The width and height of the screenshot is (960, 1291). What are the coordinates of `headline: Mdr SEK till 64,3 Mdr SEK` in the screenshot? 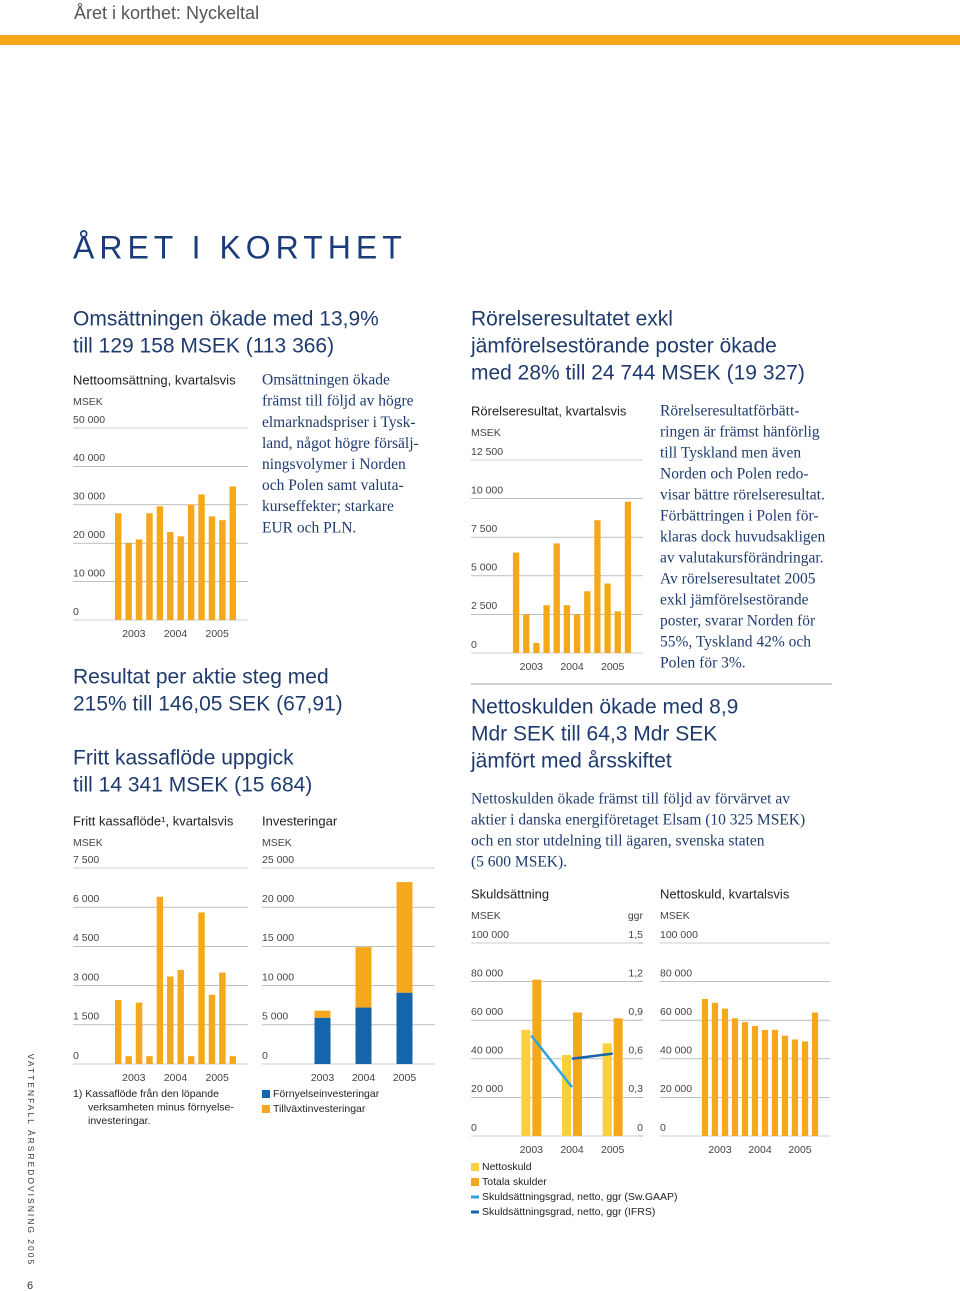 It's located at (594, 734).